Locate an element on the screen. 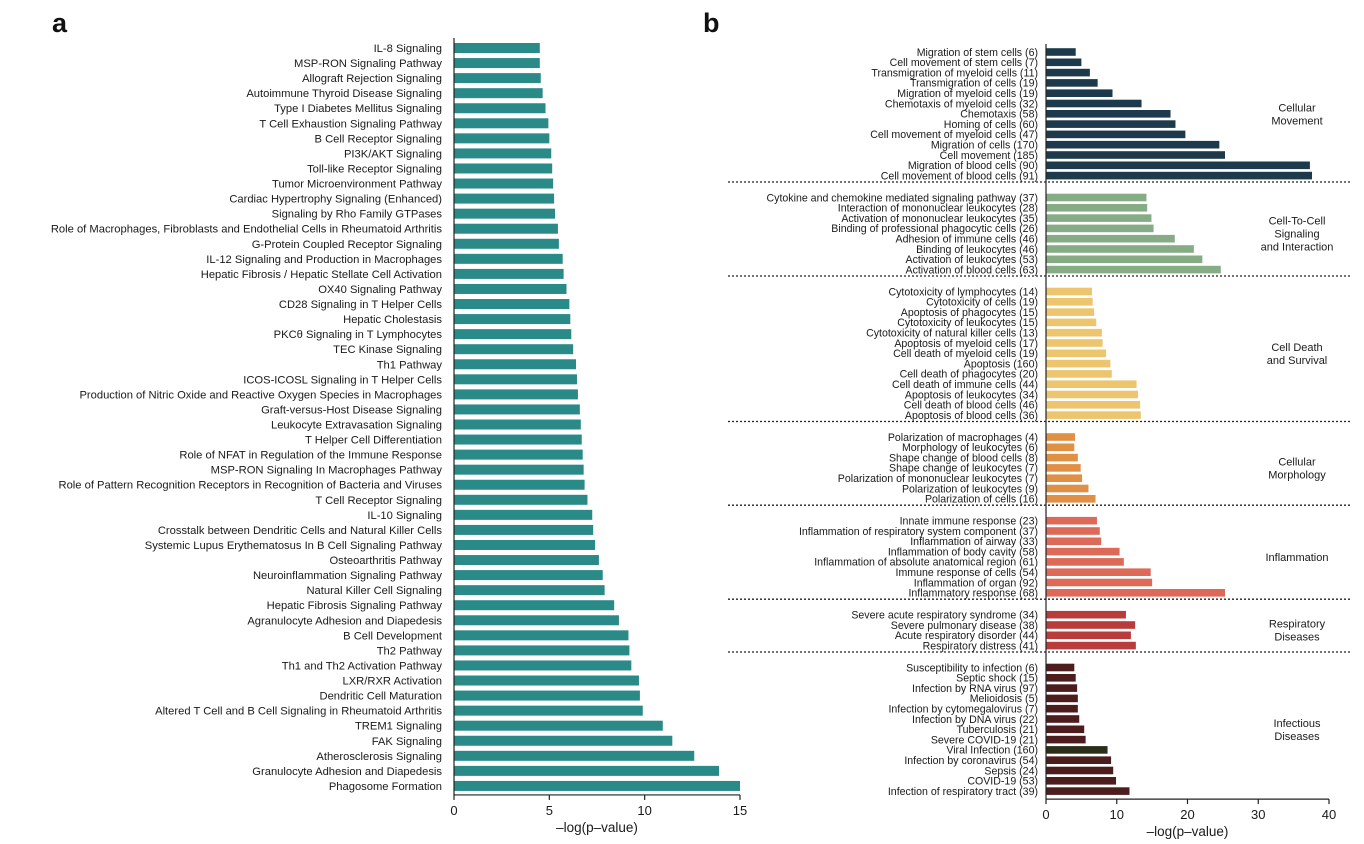 The height and width of the screenshot is (844, 1364). bar-b-label-2-12: Apoptosis of blood cells (36) is located at coordinates (971, 416).